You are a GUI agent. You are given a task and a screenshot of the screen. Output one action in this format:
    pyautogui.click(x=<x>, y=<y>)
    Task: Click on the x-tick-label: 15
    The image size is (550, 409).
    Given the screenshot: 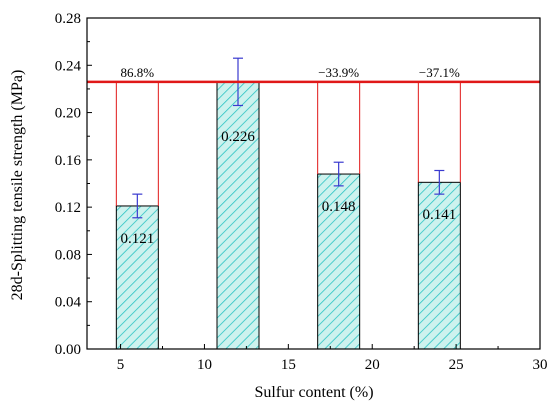 What is the action you would take?
    pyautogui.click(x=288, y=365)
    